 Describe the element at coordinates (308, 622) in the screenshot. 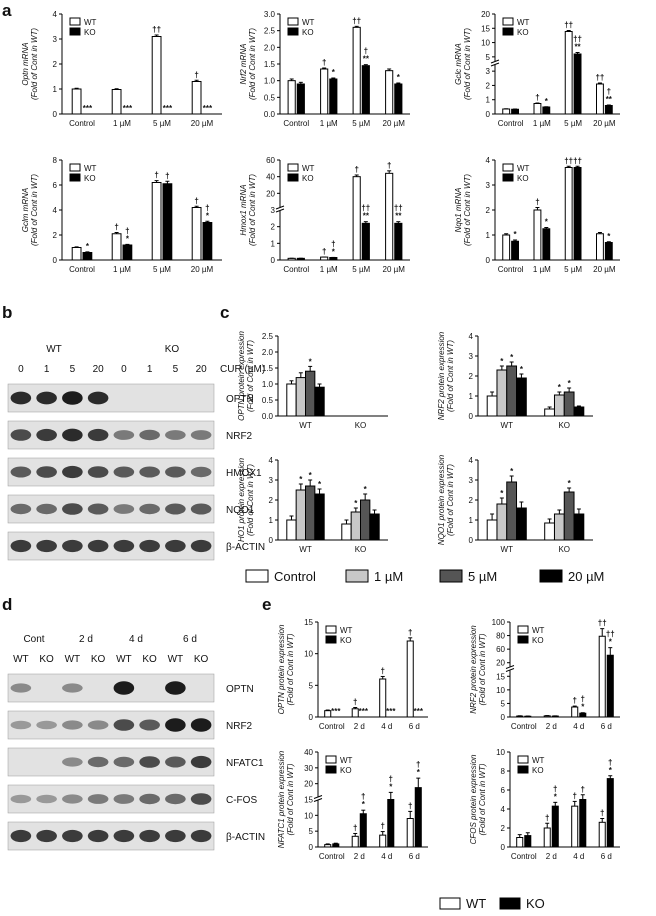

I see `y-tick-label: 15` at that location.